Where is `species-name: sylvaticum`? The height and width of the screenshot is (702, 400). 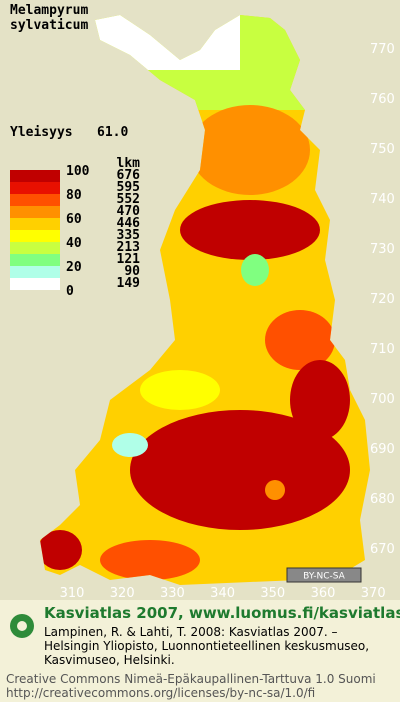 species-name: sylvaticum is located at coordinates (49, 25).